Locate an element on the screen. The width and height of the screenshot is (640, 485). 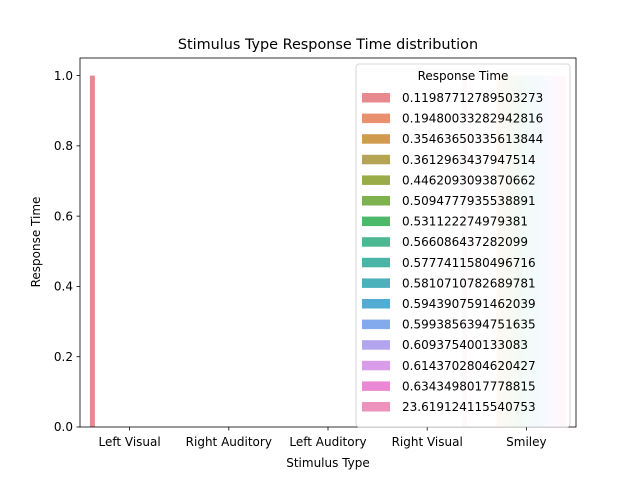
legend-entry: 0.531122274979381 is located at coordinates (465, 222).